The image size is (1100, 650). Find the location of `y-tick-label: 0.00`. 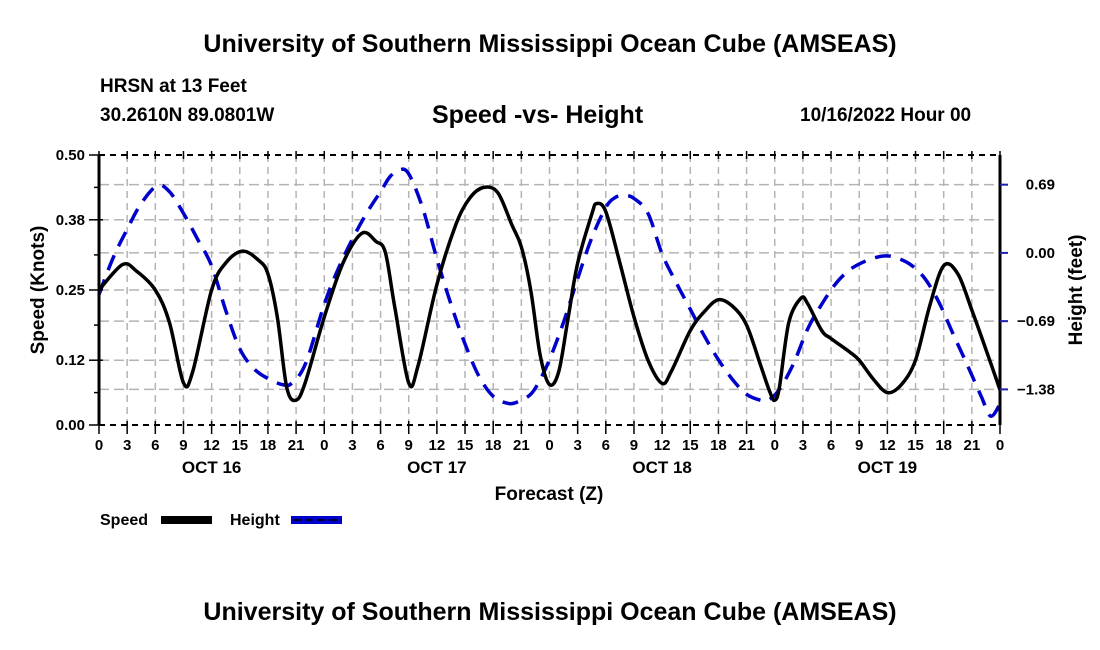

y-tick-label: 0.00 is located at coordinates (70, 425).